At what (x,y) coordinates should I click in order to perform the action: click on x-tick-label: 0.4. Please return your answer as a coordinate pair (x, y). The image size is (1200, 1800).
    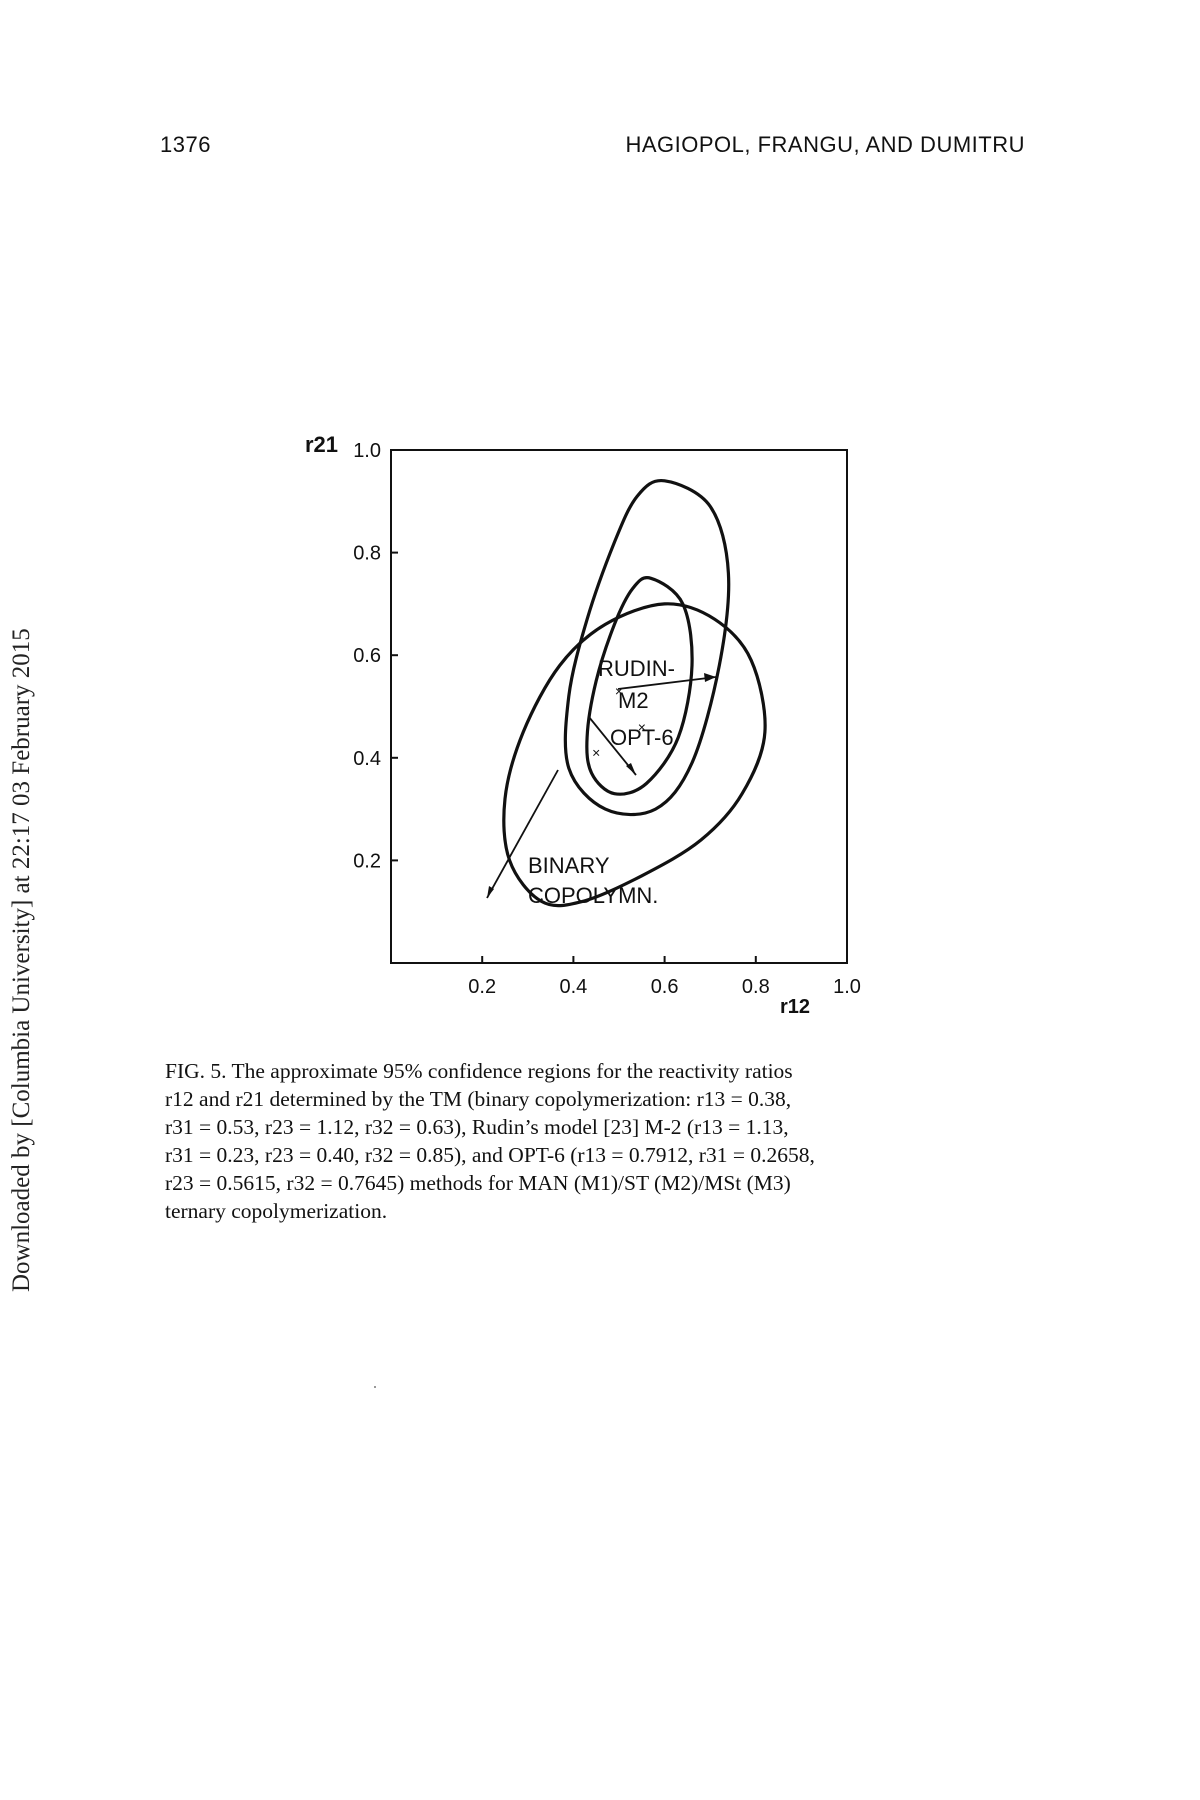
    Looking at the image, I should click on (573, 987).